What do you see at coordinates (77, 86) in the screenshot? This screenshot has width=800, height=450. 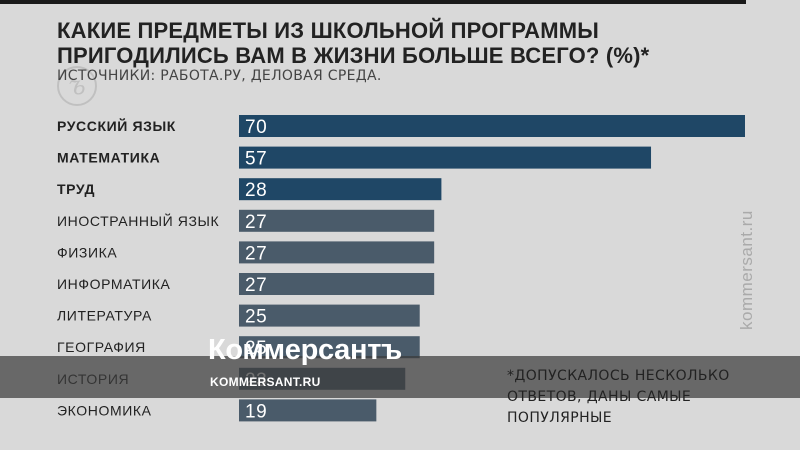 I see `kommersant-seal-logo: ъ` at bounding box center [77, 86].